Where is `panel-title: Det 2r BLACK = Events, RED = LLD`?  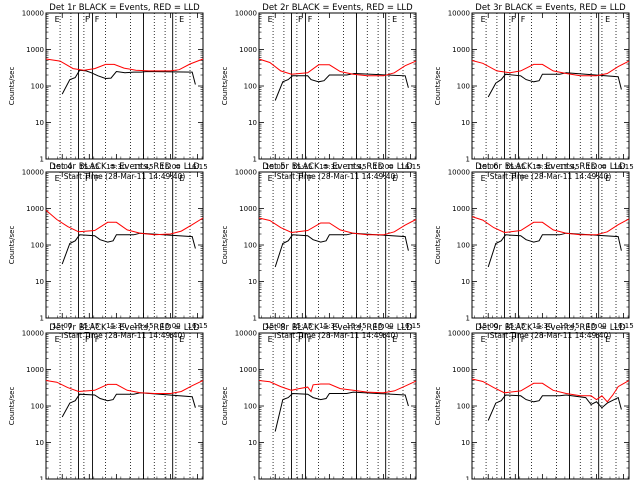
panel-title: Det 2r BLACK = Events, RED = LLD is located at coordinates (337, 8).